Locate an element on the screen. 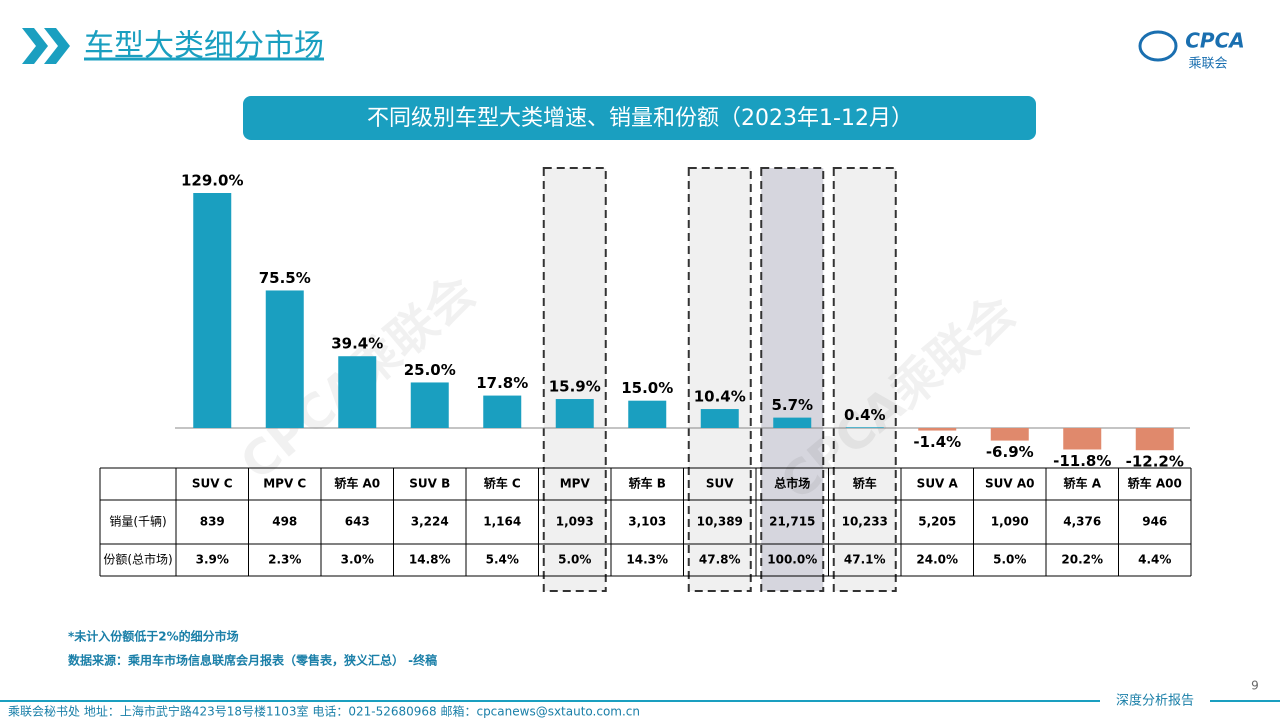  table-cell: 643 is located at coordinates (357, 522).